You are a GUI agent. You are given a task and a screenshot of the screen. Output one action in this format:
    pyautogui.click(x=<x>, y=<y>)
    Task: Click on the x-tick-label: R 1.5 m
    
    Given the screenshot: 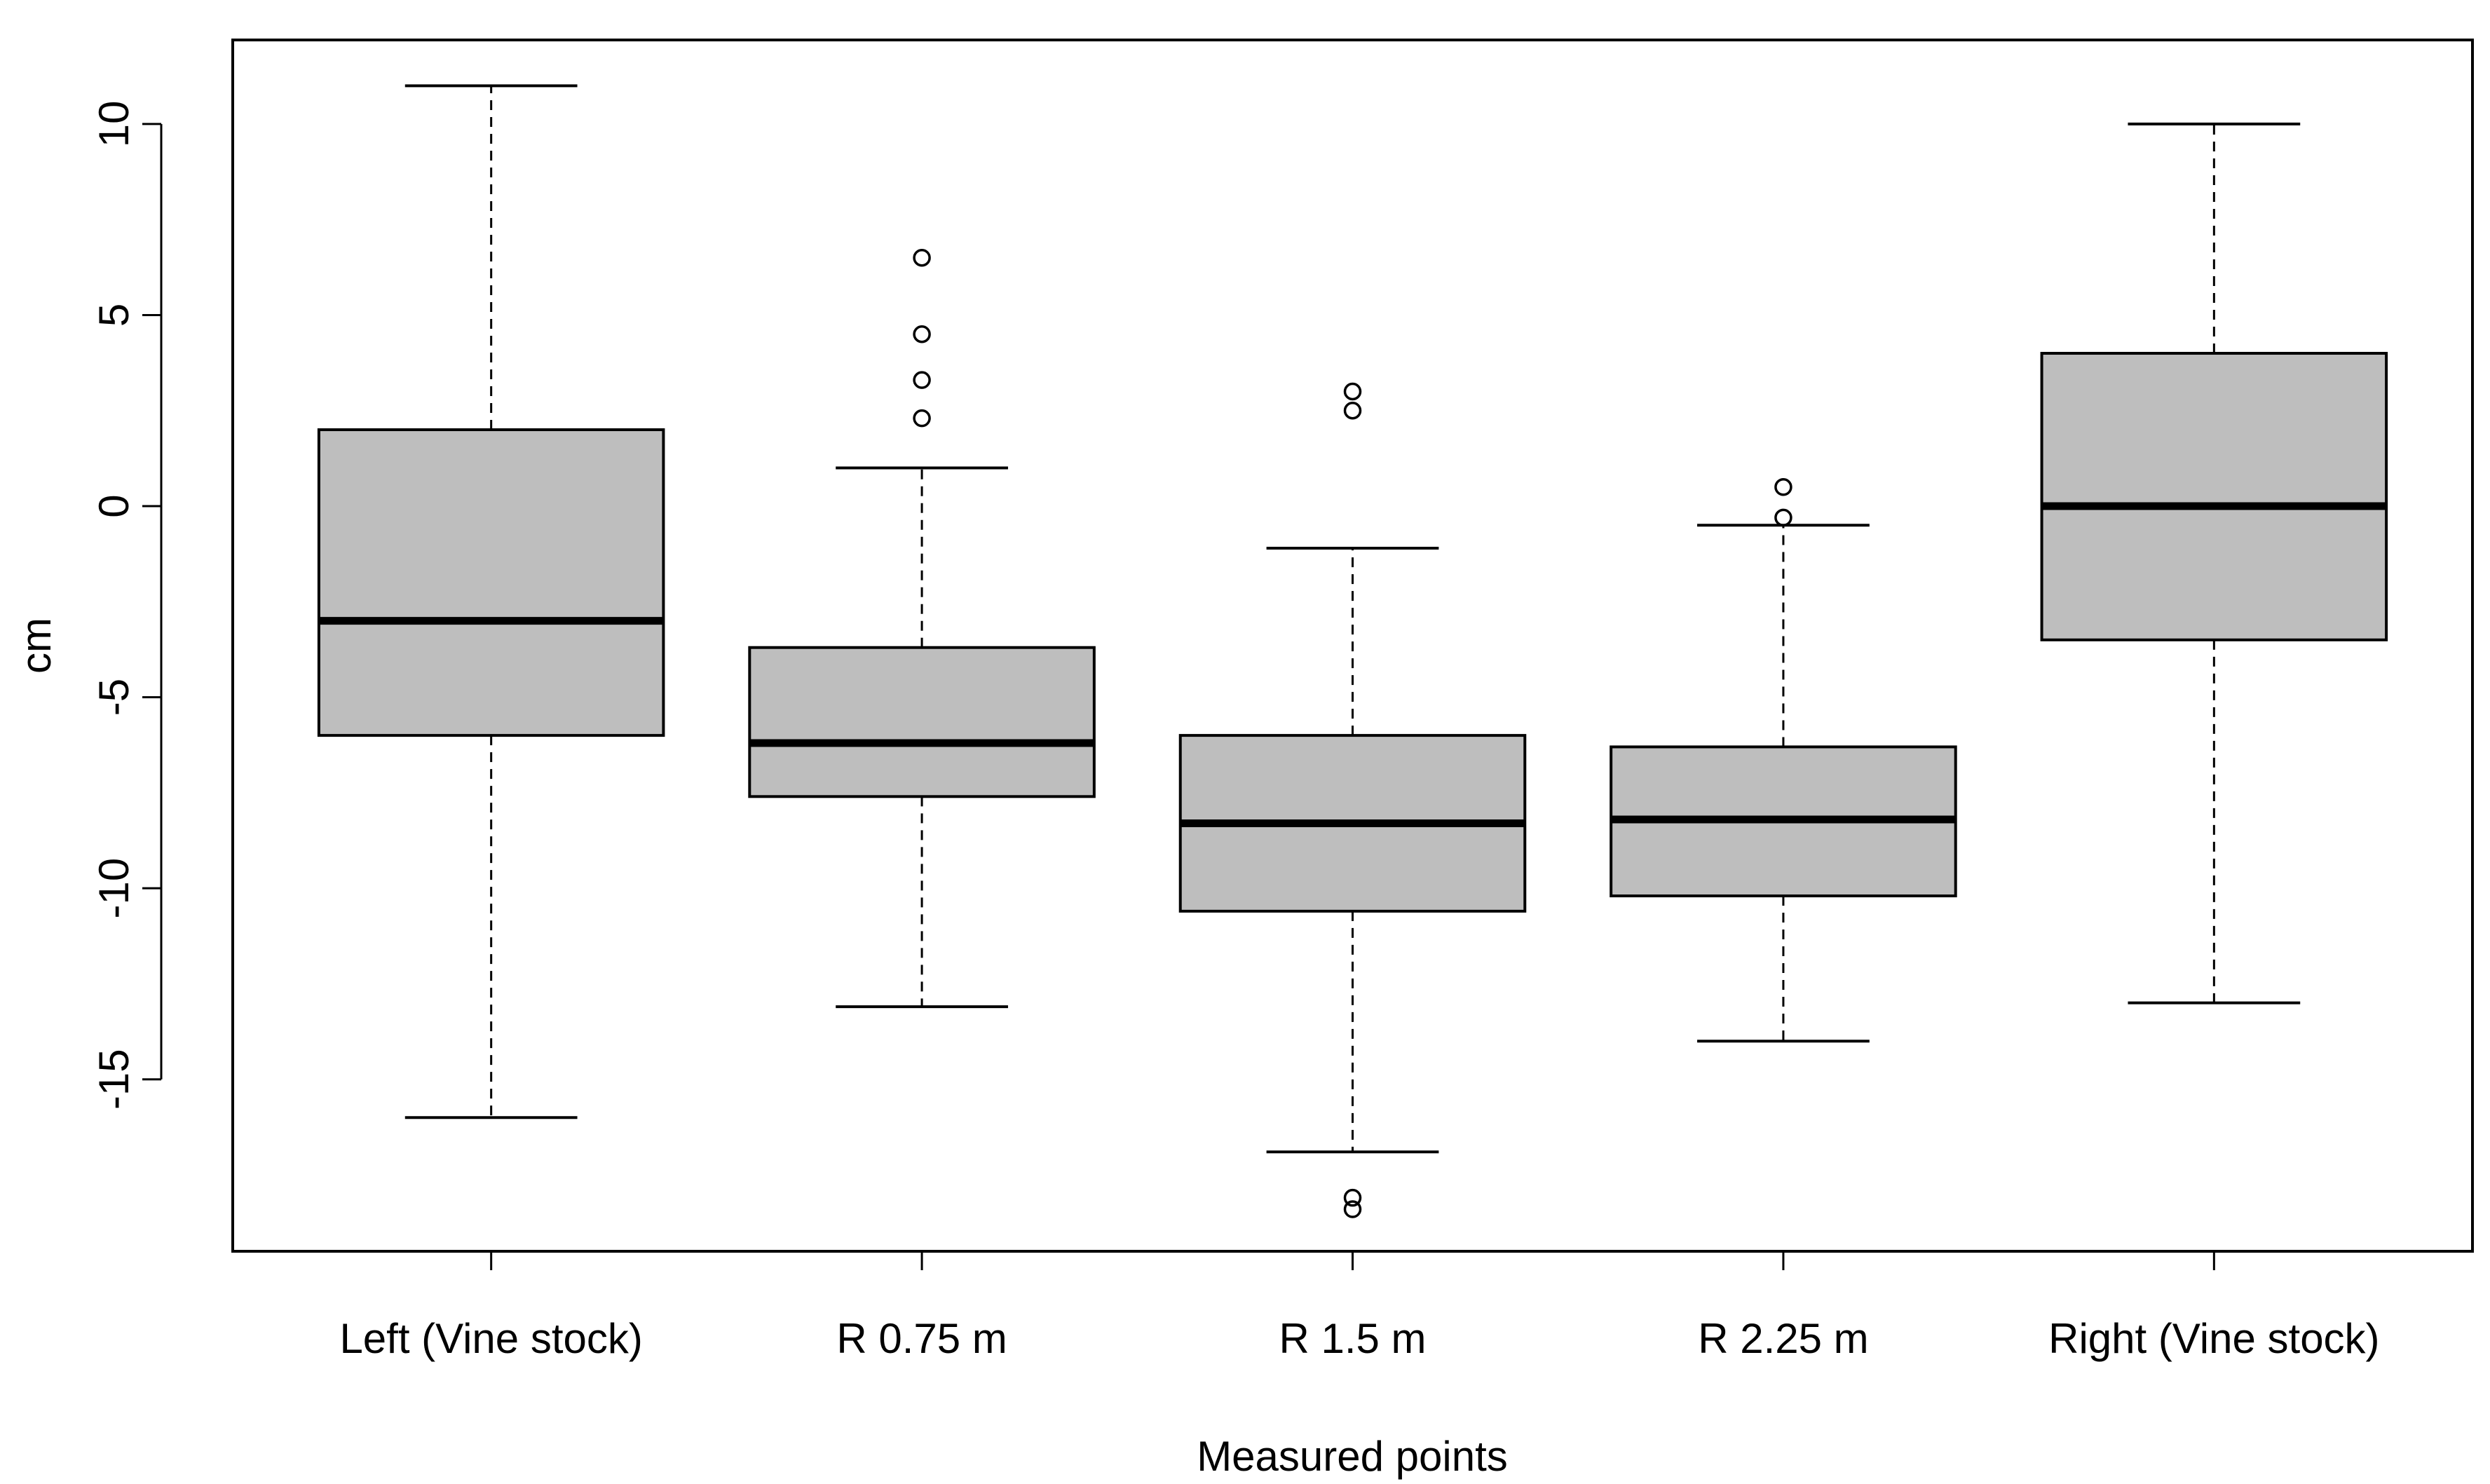 What is the action you would take?
    pyautogui.click(x=1352, y=1338)
    